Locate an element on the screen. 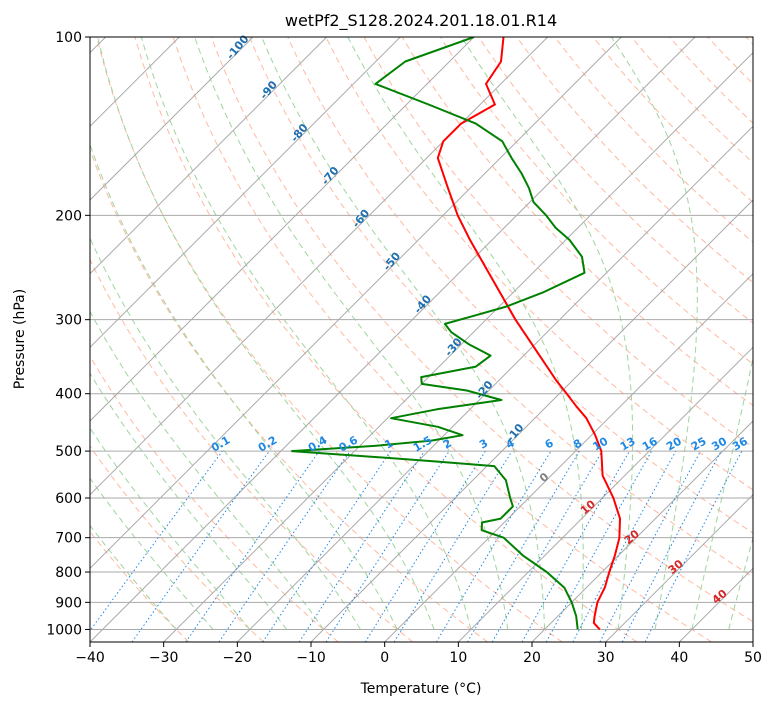  x-tick-label: −40 is located at coordinates (90, 658).